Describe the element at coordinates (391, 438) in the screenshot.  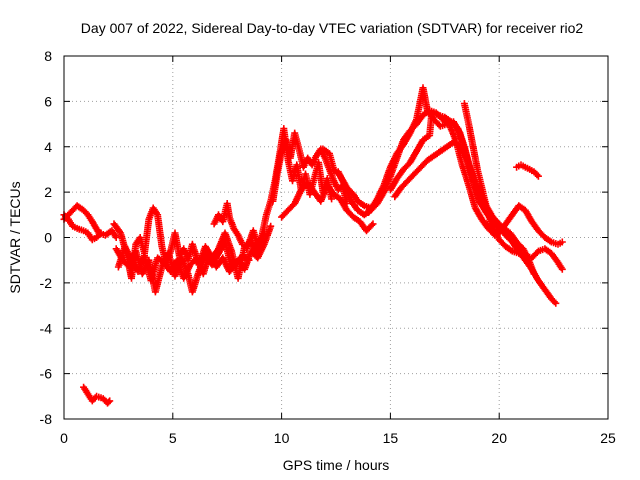
I see `x-tick-label: 15` at that location.